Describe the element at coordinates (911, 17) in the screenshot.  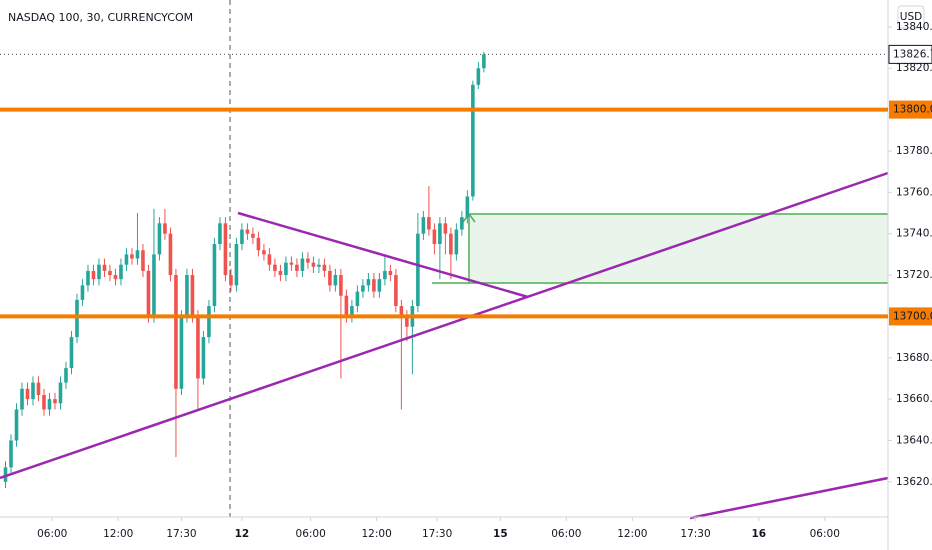
I see `currency-box` at that location.